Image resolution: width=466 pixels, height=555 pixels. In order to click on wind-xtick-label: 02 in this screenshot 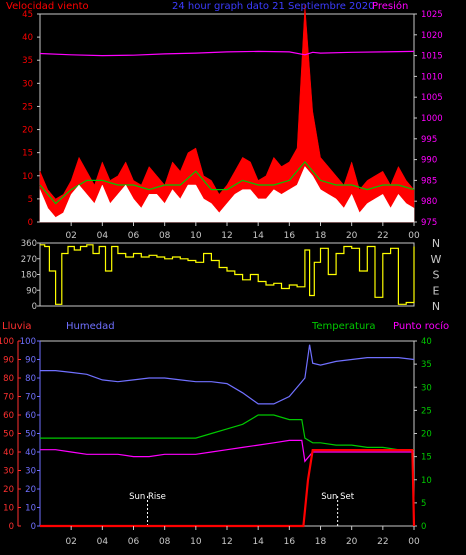, I will do `click(70, 236)`.